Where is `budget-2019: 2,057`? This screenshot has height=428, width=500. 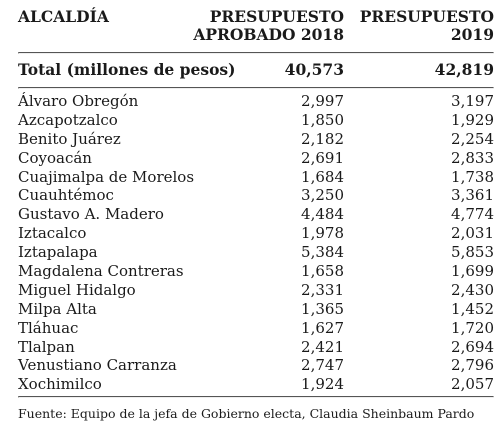
budget-2019: 2,057 is located at coordinates (472, 384).